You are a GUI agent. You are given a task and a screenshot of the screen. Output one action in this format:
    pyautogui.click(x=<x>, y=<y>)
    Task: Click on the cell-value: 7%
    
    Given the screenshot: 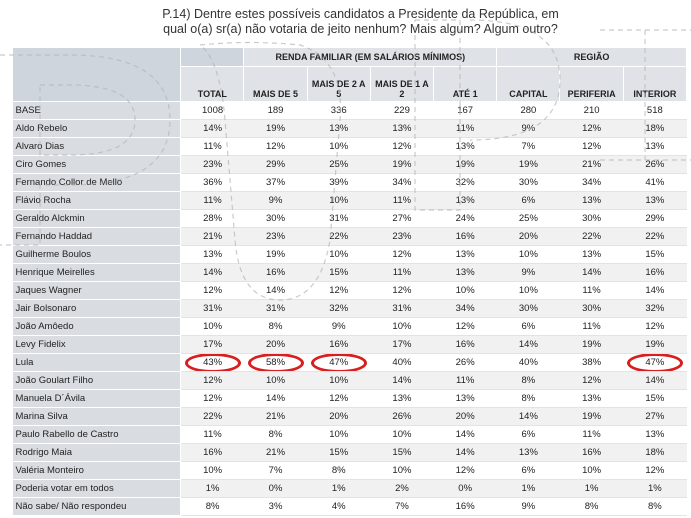 What is the action you would take?
    pyautogui.click(x=275, y=470)
    